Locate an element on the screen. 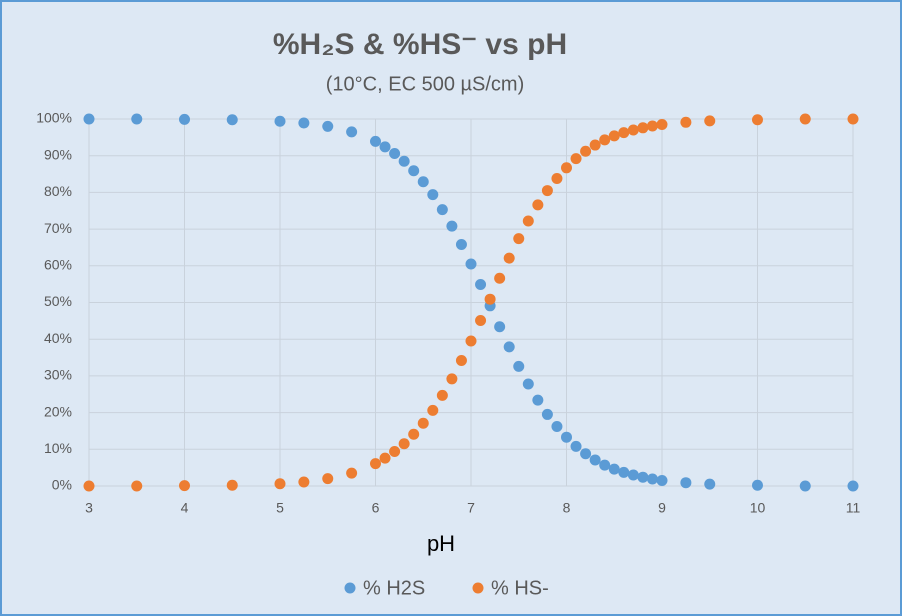  y-tick-label: 40% is located at coordinates (58, 338).